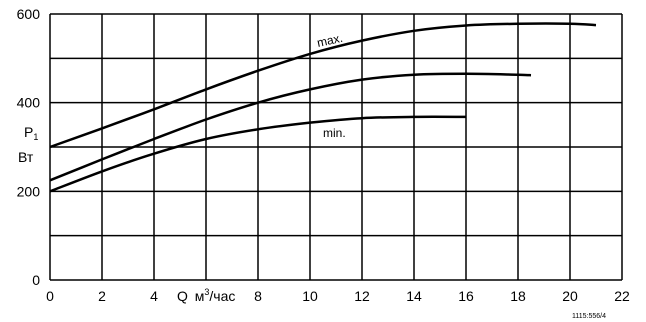  What do you see at coordinates (200, 296) in the screenshot?
I see `x-axis-label-unit-prefix: м` at bounding box center [200, 296].